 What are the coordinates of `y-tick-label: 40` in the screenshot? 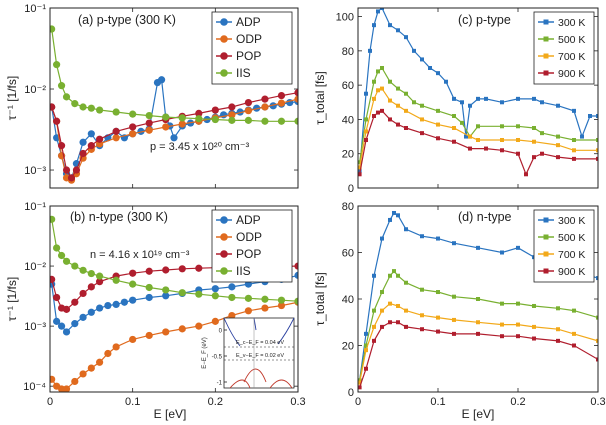 It's located at (348, 300).